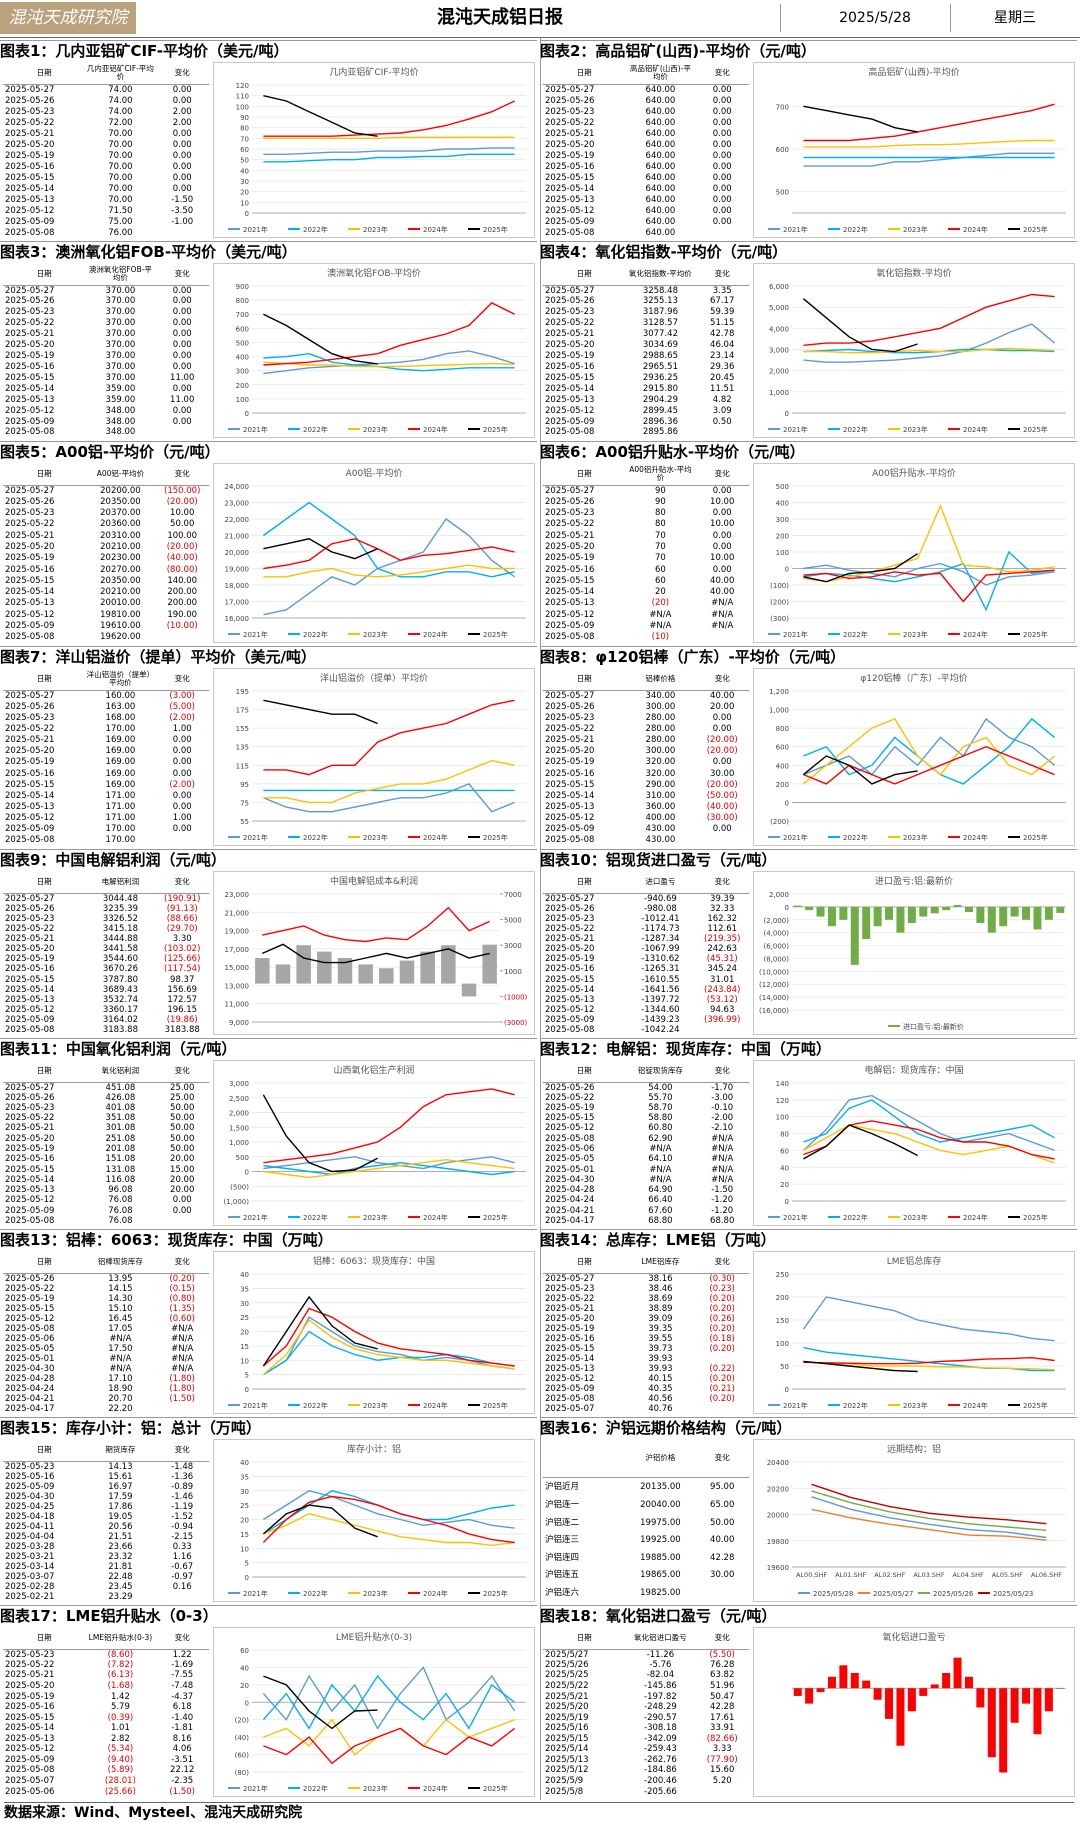  I want to click on table-row: 2025-05-23 168.00 (2.00), so click(106, 717).